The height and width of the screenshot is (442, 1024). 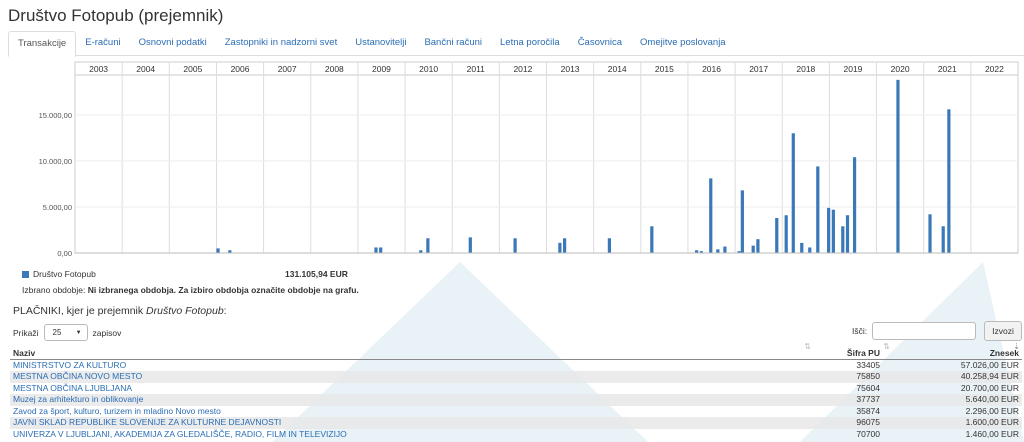 I want to click on year-label: 2008, so click(x=334, y=69).